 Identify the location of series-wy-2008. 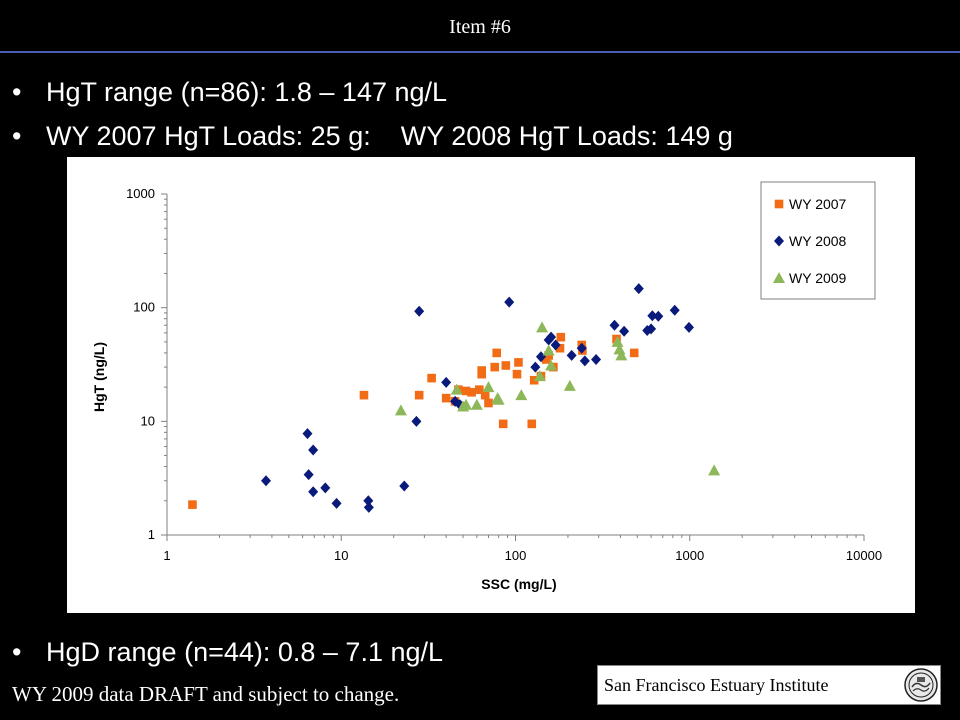
(477, 398).